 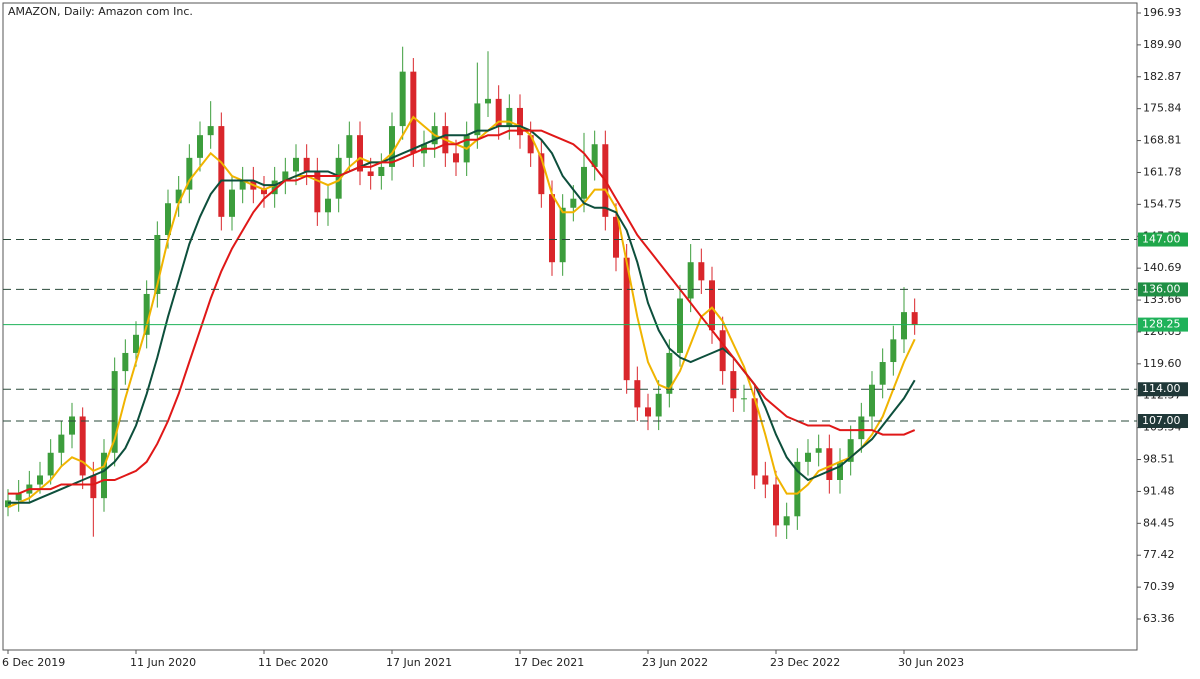 What do you see at coordinates (419, 662) in the screenshot?
I see `x-tick-label: 17 Jun 2021` at bounding box center [419, 662].